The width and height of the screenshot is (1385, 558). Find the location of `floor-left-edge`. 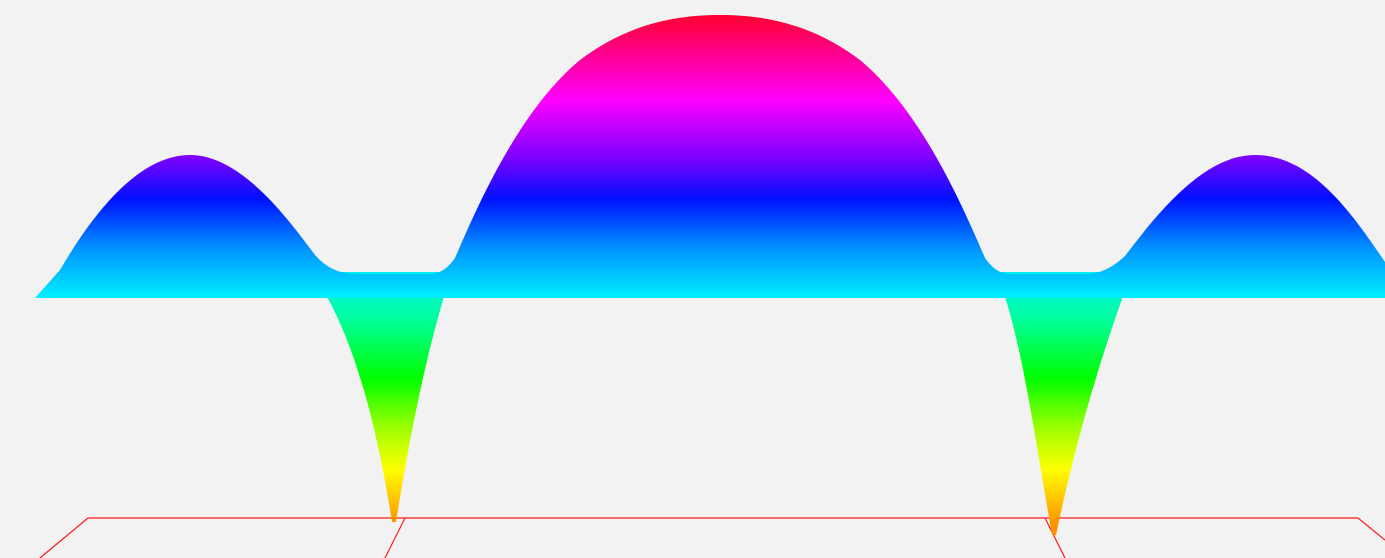

floor-left-edge is located at coordinates (64, 537).